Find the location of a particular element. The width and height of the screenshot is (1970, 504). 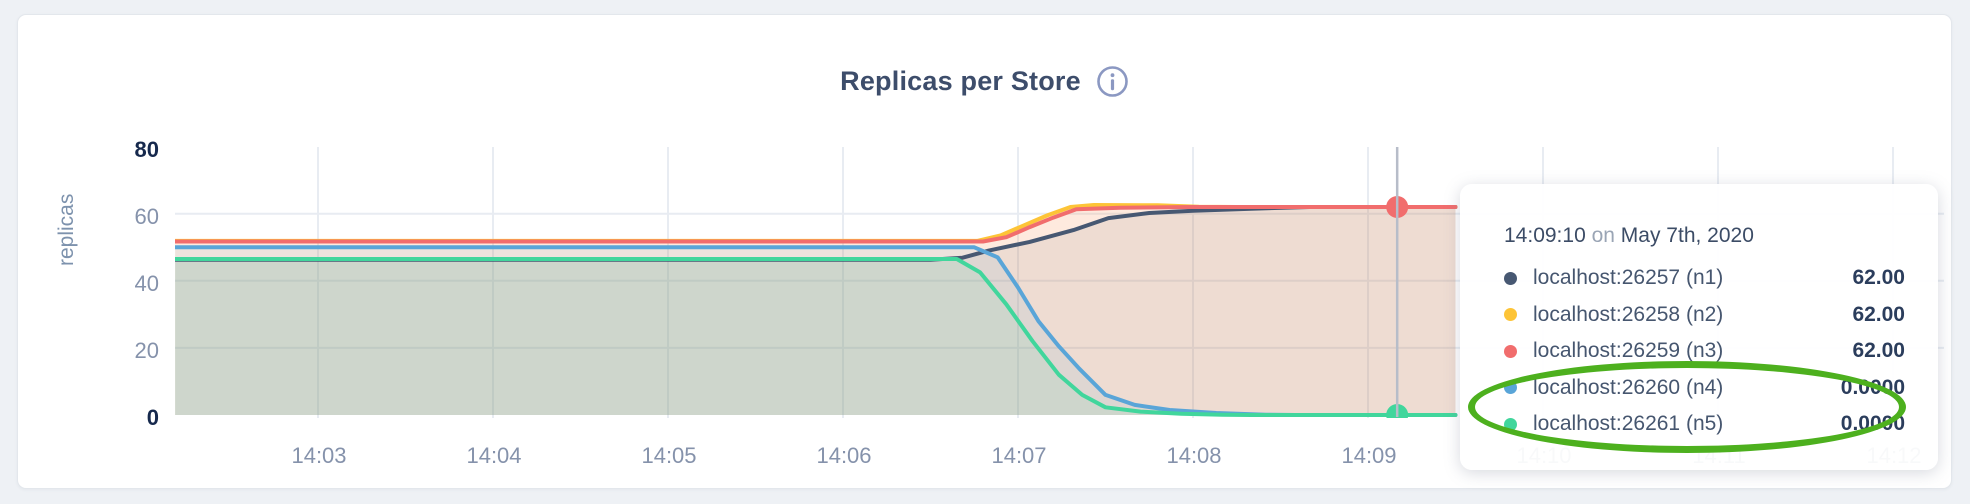

tooltip-series-label: localhost:26258 (n2) is located at coordinates (1628, 314).